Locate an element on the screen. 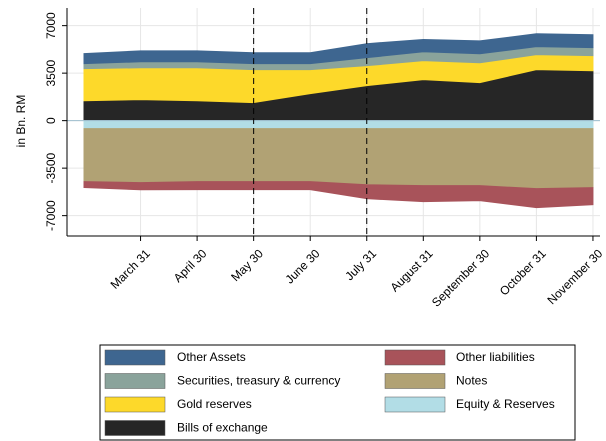 This screenshot has height=441, width=606. x-tick-label: July 31 is located at coordinates (360, 264).